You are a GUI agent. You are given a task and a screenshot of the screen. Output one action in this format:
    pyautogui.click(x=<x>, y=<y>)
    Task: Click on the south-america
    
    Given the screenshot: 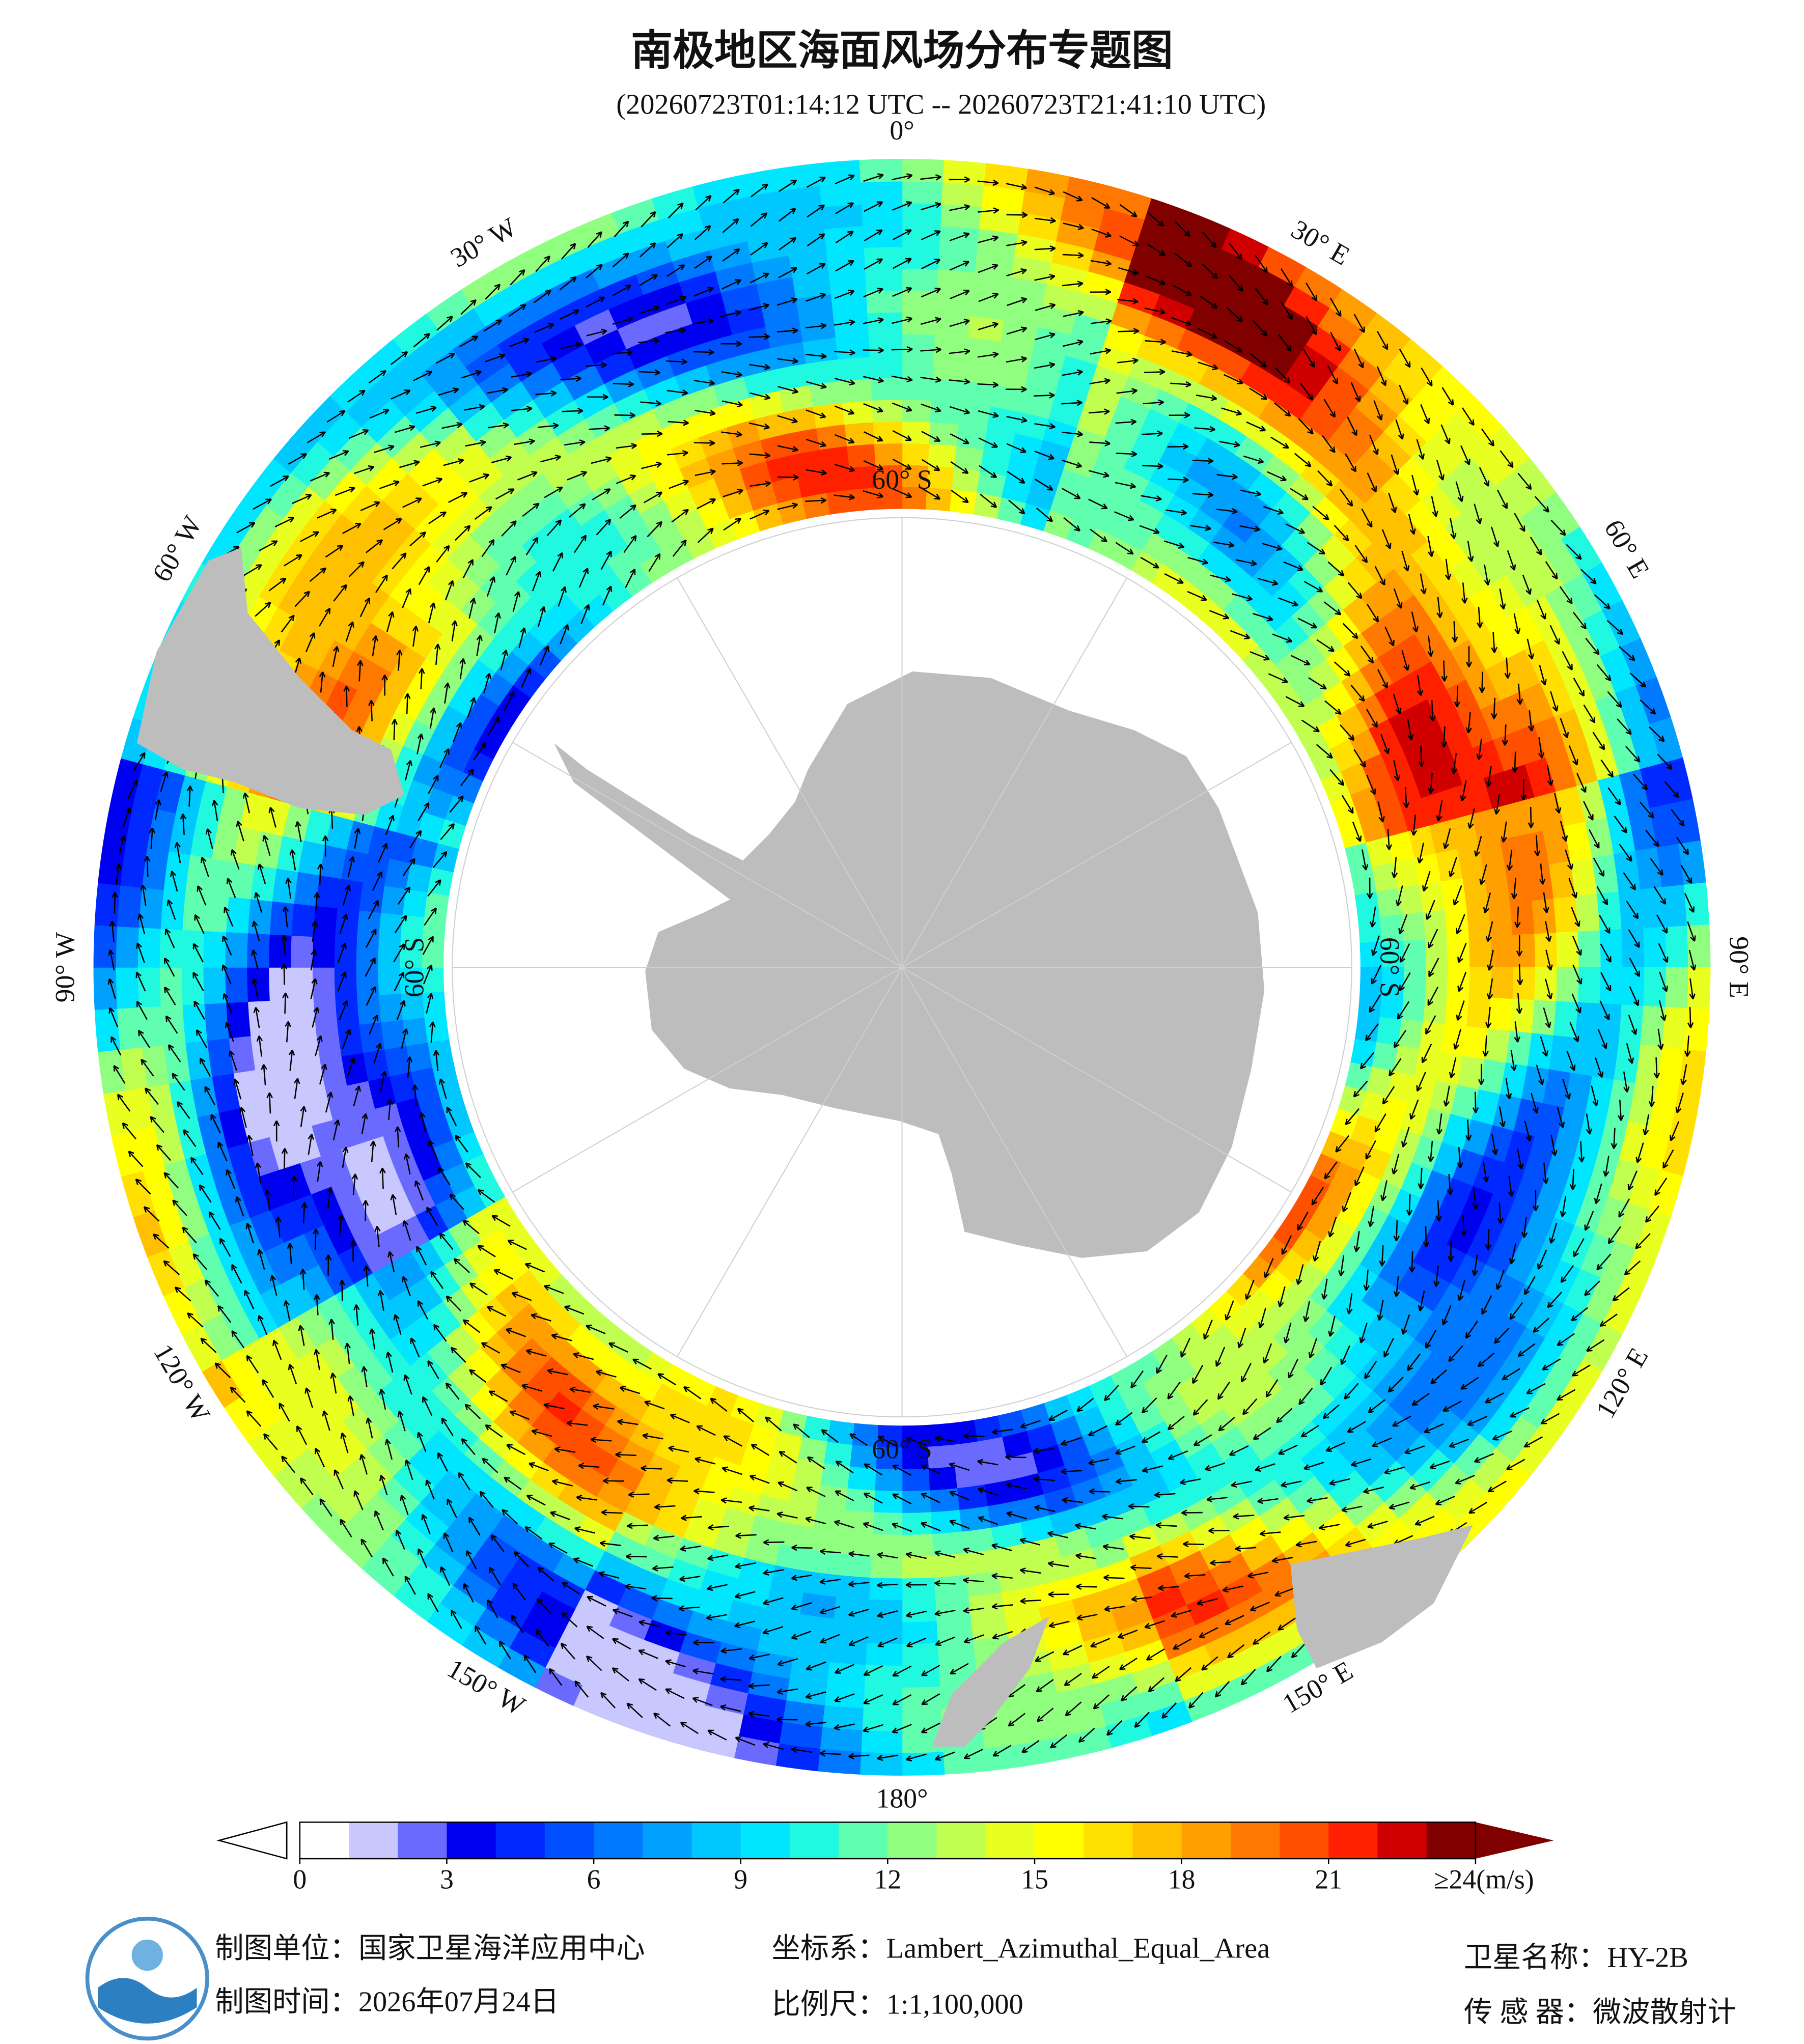 What is the action you would take?
    pyautogui.click(x=270, y=681)
    